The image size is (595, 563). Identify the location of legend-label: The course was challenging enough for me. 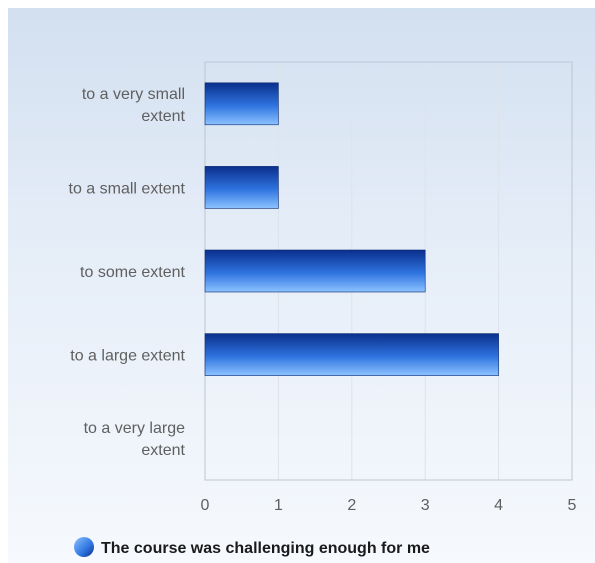
(265, 548).